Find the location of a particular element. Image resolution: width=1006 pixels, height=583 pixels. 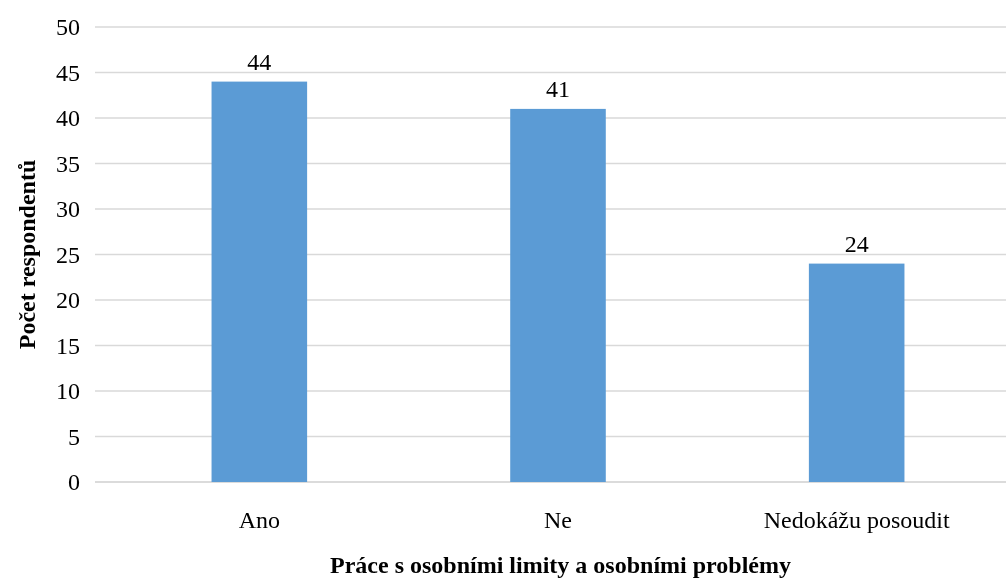

y-tick-label: 45 is located at coordinates (68, 72).